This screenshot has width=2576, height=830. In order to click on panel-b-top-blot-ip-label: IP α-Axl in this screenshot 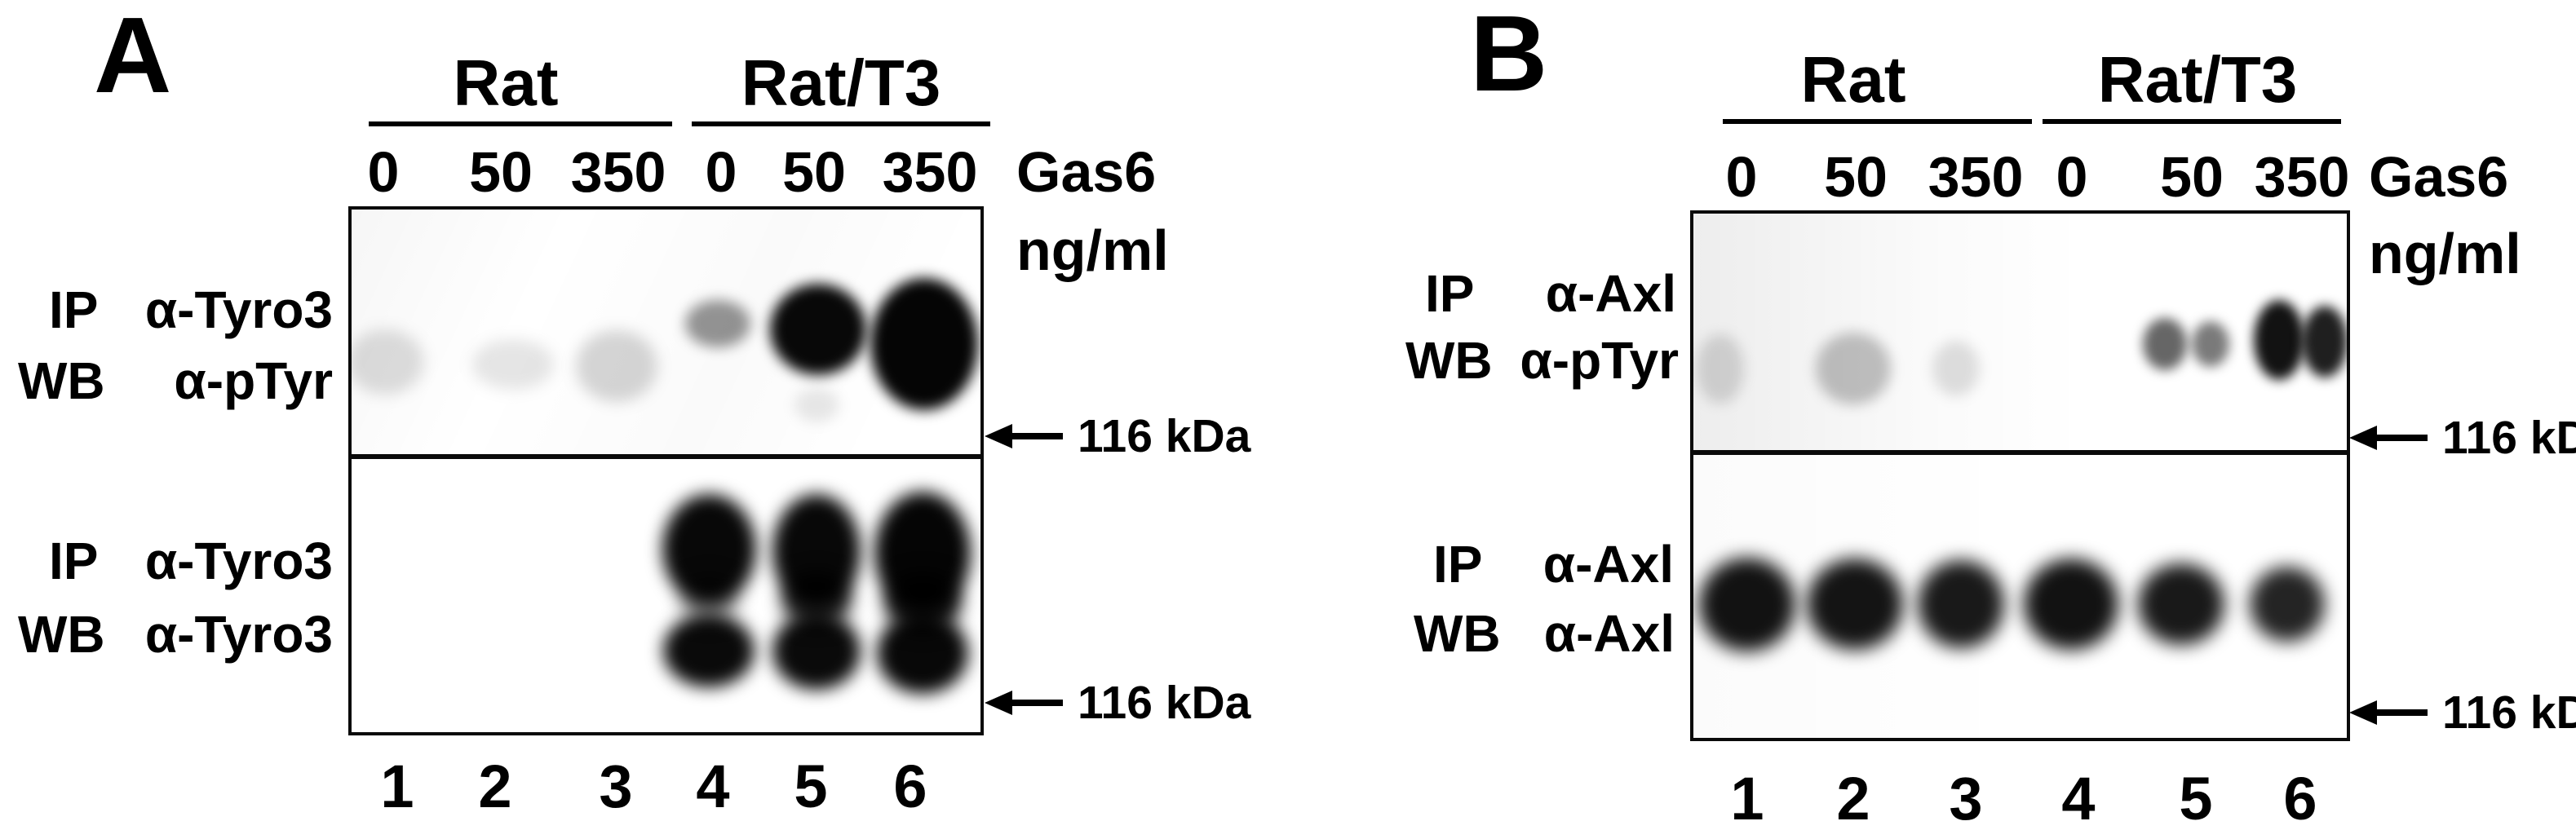, I will do `click(1550, 294)`.